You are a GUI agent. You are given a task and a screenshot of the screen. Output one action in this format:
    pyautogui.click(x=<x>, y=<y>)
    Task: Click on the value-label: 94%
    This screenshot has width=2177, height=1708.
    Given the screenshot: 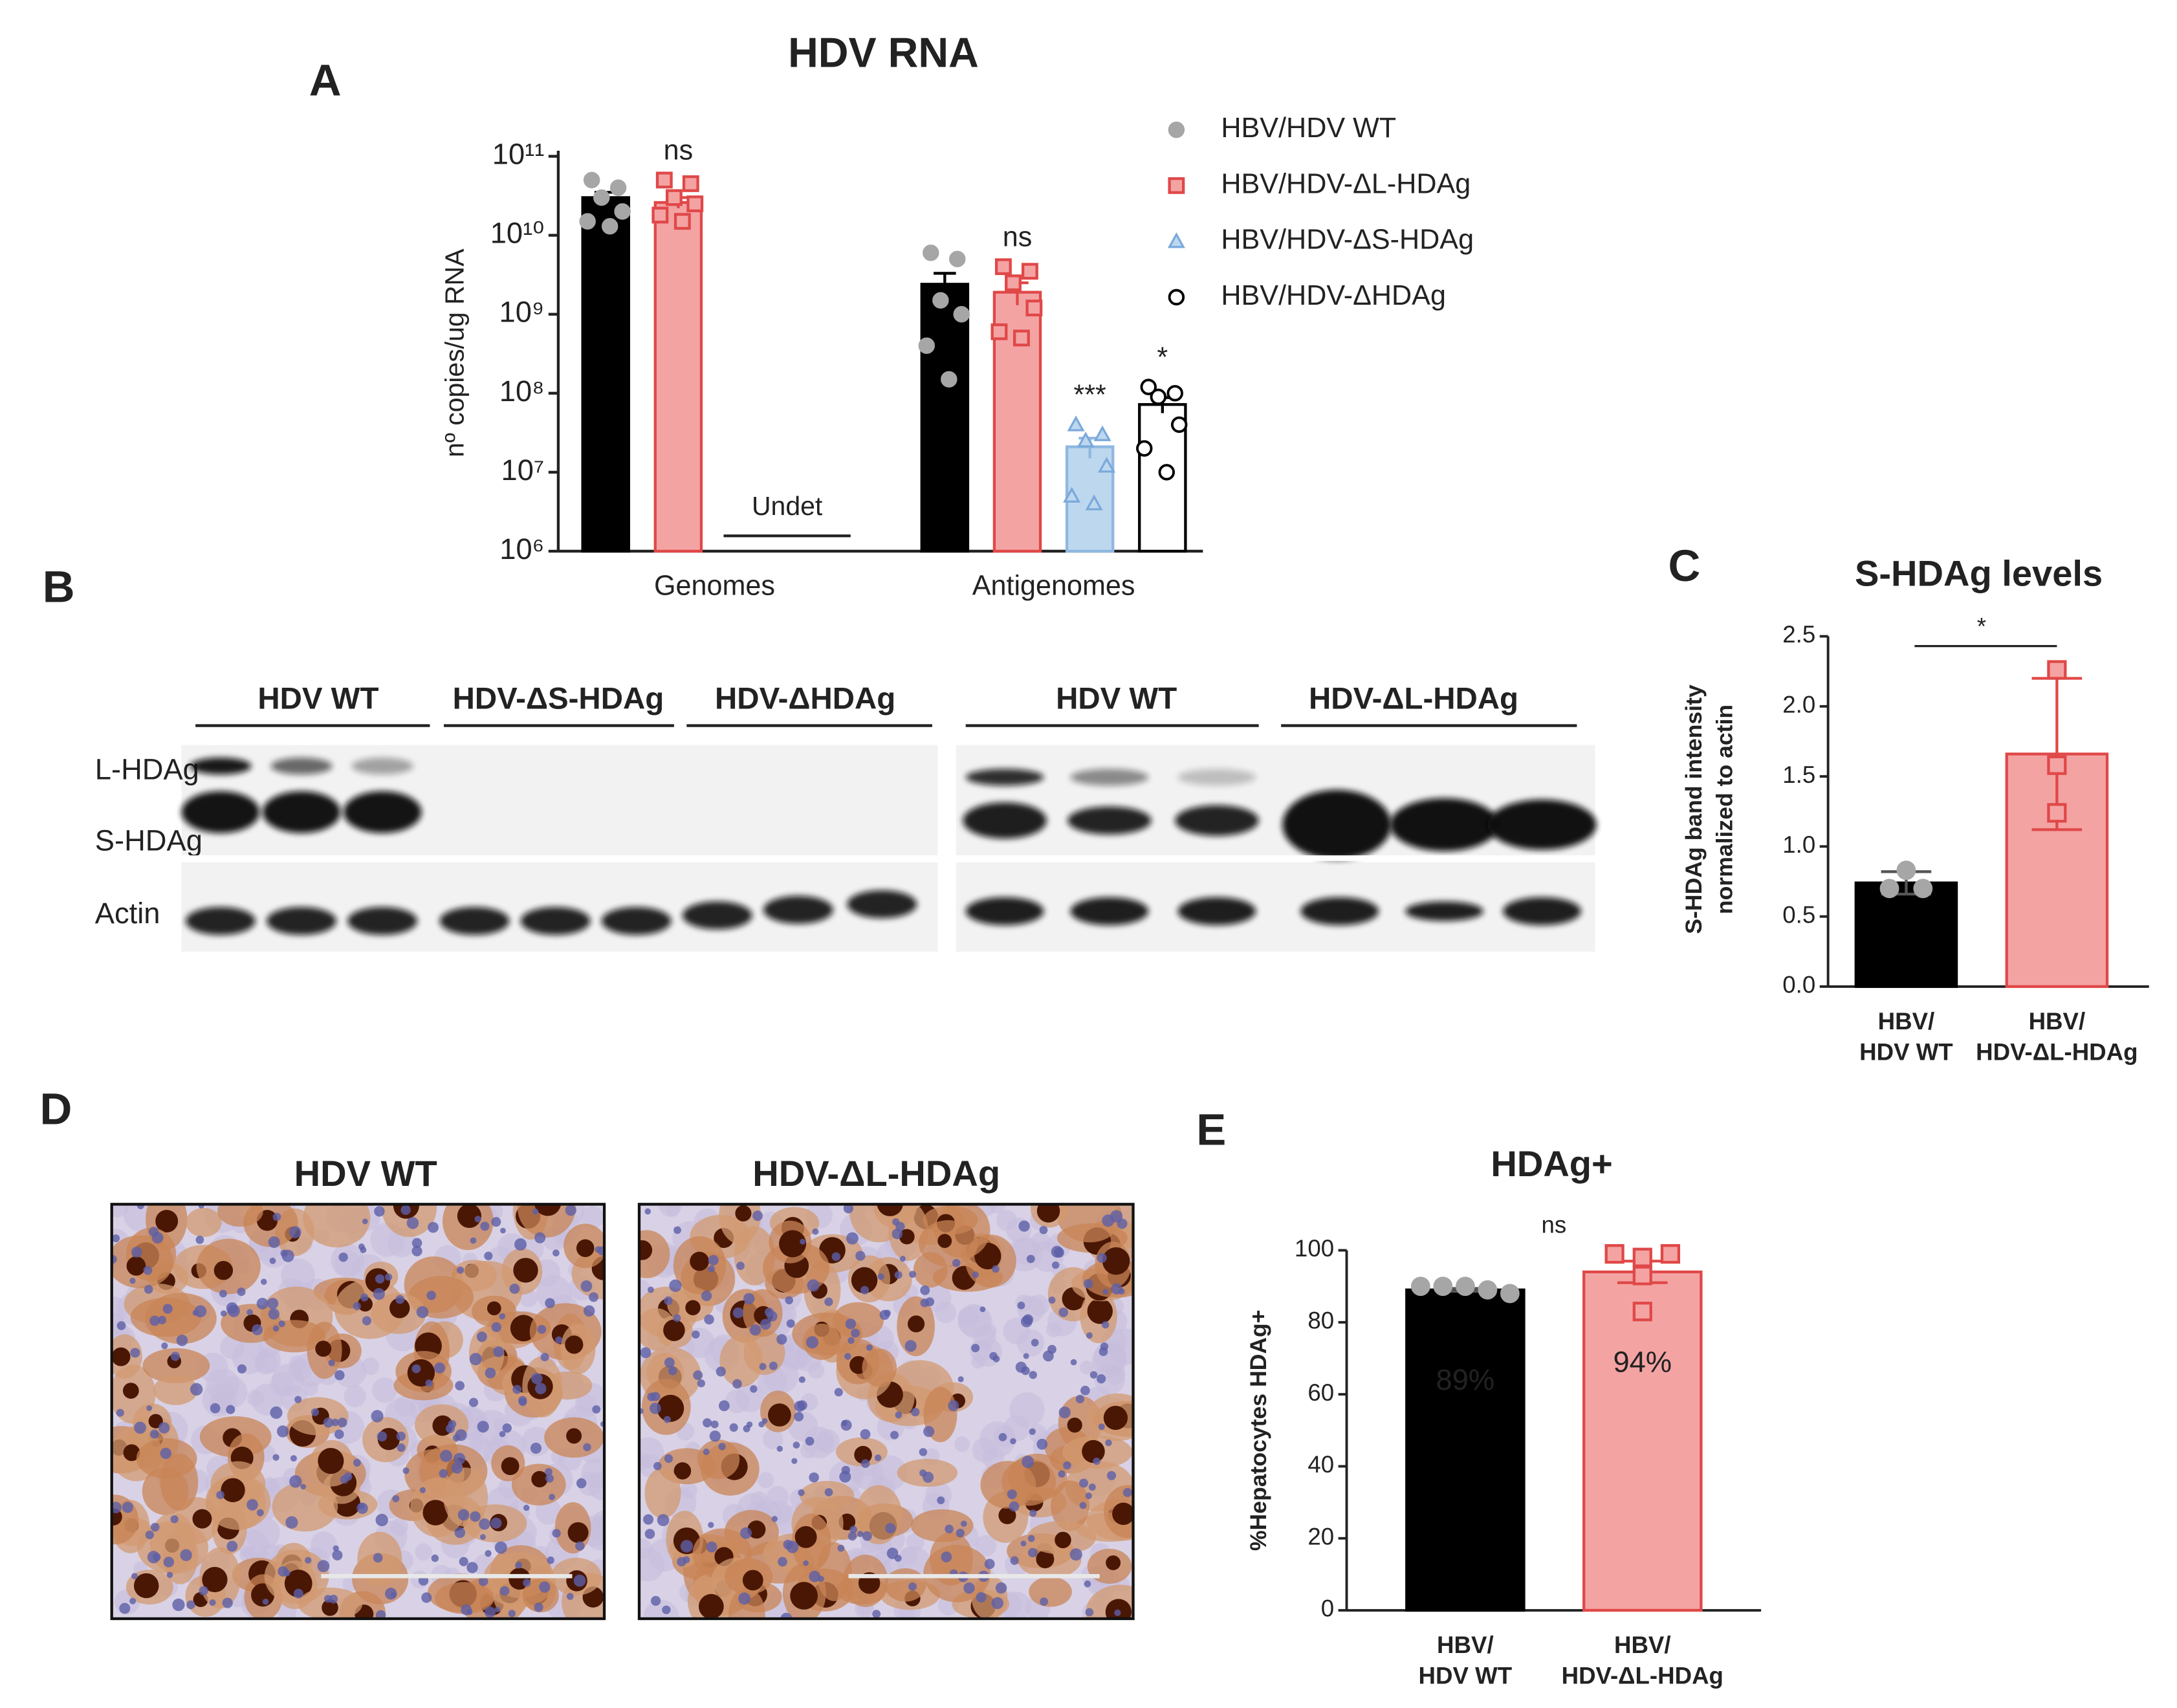 What is the action you would take?
    pyautogui.click(x=1643, y=1361)
    